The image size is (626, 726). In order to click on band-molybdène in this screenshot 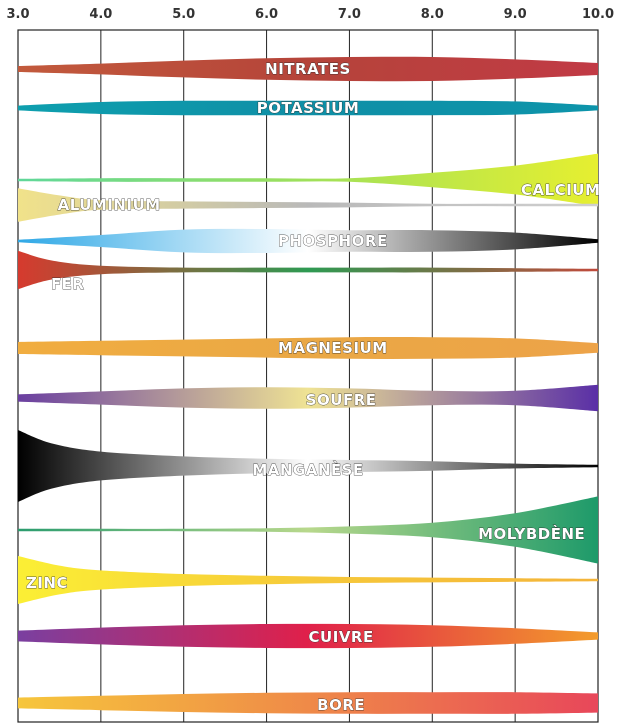, I will do `click(308, 530)`.